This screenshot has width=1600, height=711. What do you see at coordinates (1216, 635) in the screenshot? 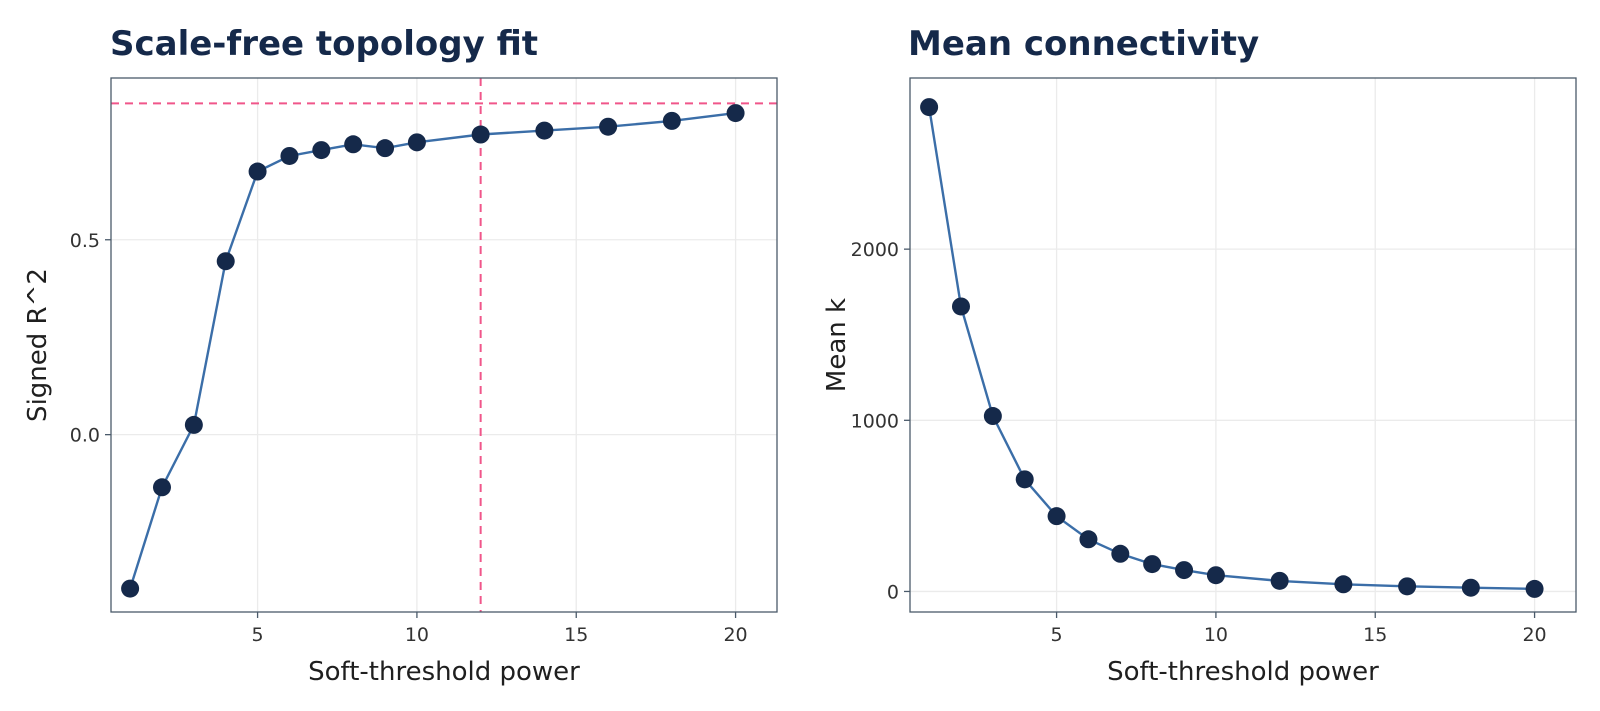
I see `connectivity-x-tick-label: 10` at bounding box center [1216, 635].